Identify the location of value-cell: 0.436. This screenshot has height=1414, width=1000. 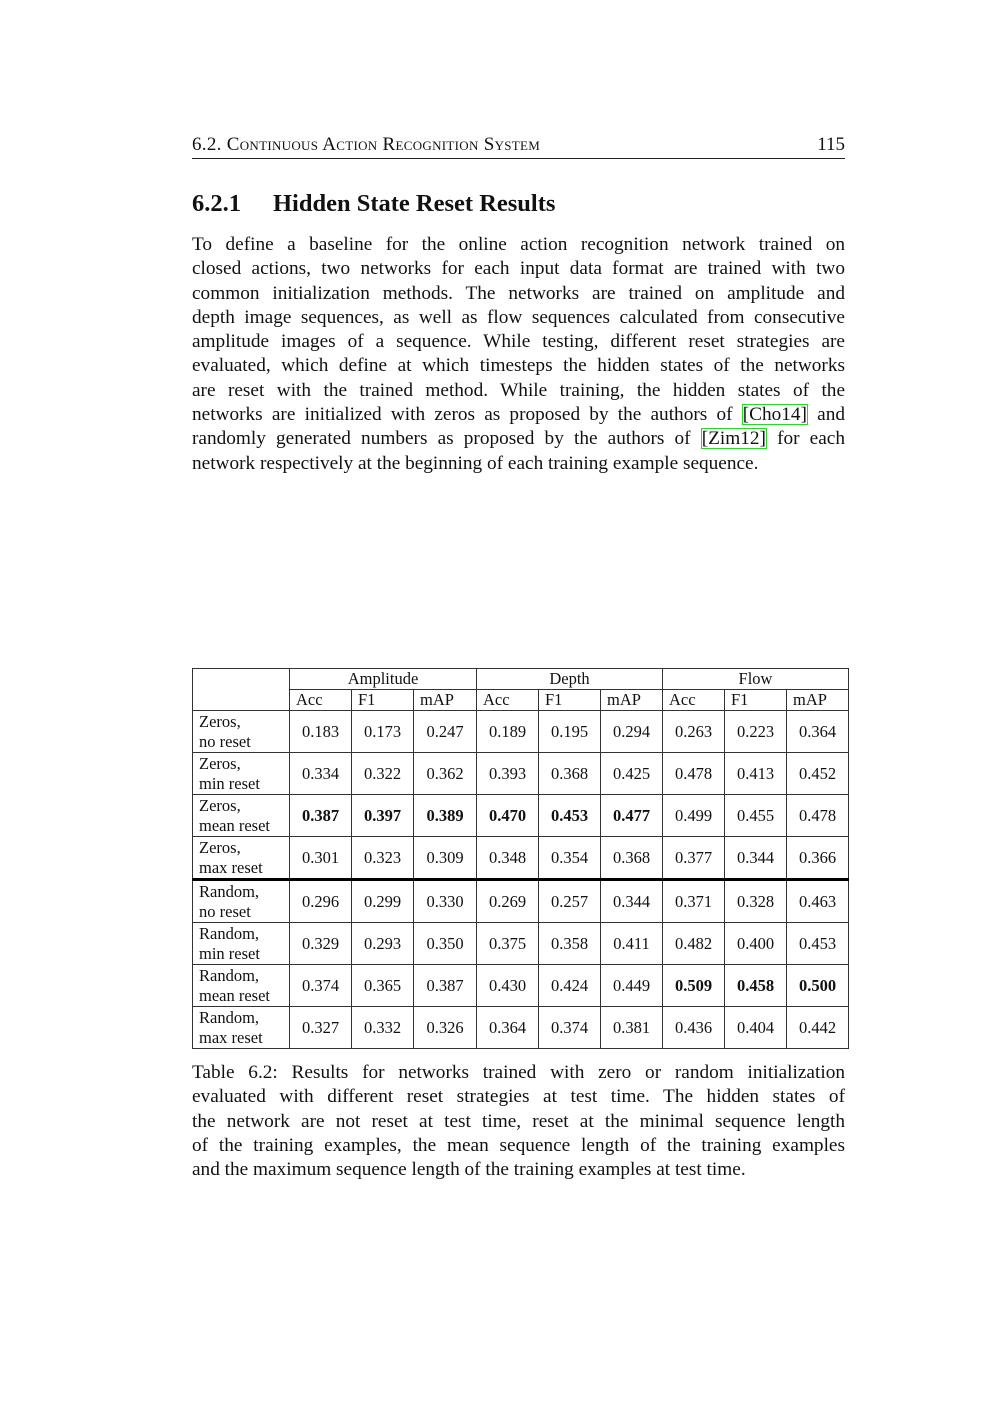
(693, 1027).